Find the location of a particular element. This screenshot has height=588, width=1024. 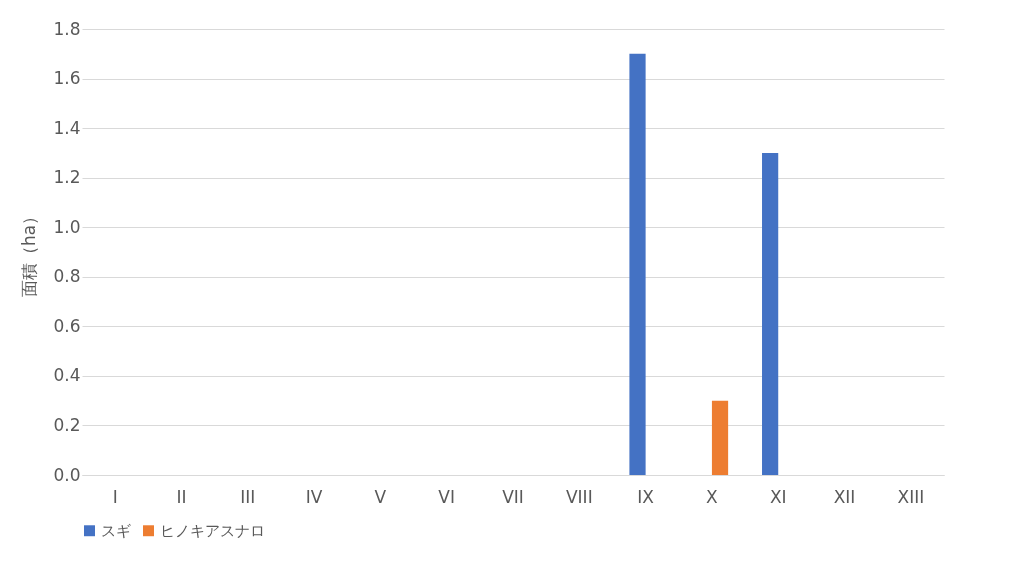

x-tick-label: VI is located at coordinates (447, 496).